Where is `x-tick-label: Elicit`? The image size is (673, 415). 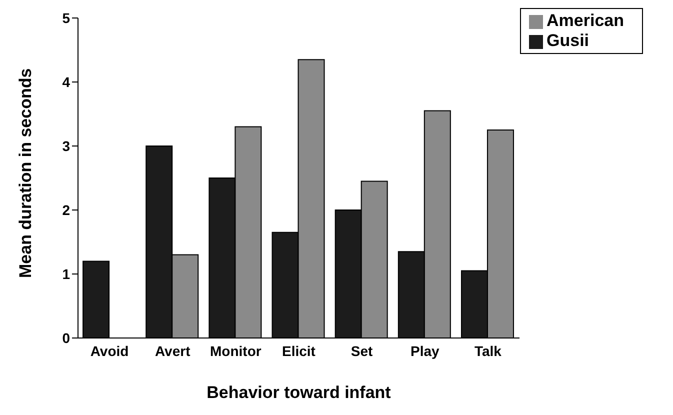
x-tick-label: Elicit is located at coordinates (299, 350).